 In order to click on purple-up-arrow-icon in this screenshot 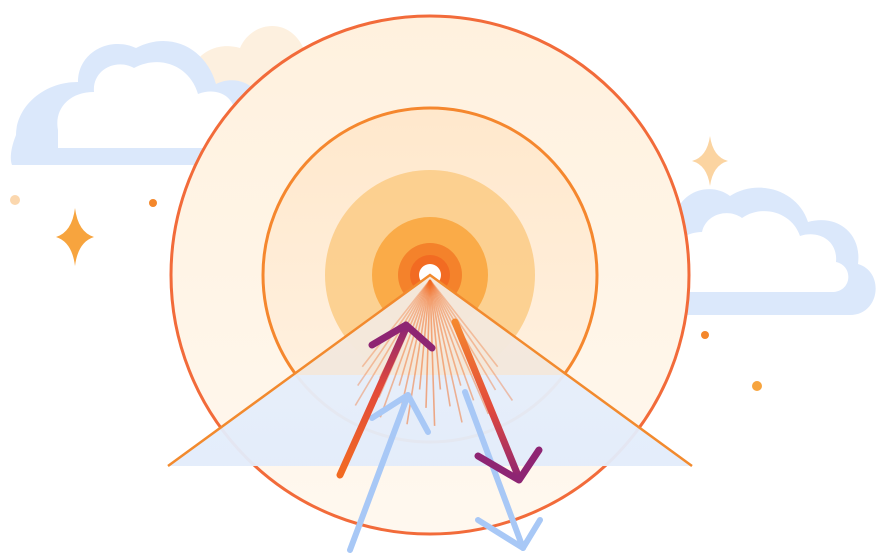, I will do `click(386, 400)`.